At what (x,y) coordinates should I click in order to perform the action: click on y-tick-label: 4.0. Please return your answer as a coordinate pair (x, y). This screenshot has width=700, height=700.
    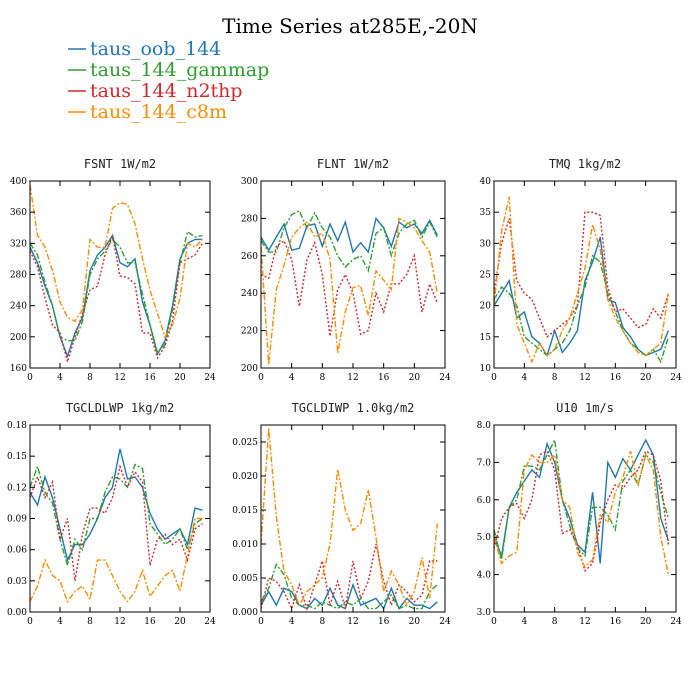
    Looking at the image, I should click on (484, 576).